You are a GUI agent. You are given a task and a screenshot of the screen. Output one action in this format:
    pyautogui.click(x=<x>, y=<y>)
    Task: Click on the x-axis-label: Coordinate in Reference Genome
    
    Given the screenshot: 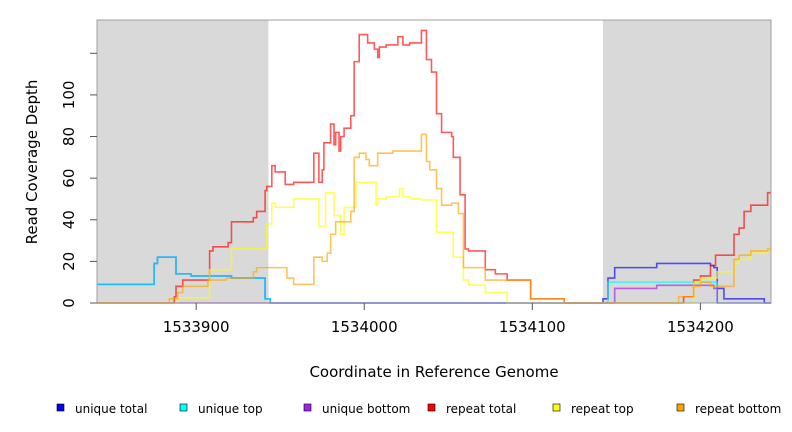 What is the action you would take?
    pyautogui.click(x=433, y=372)
    